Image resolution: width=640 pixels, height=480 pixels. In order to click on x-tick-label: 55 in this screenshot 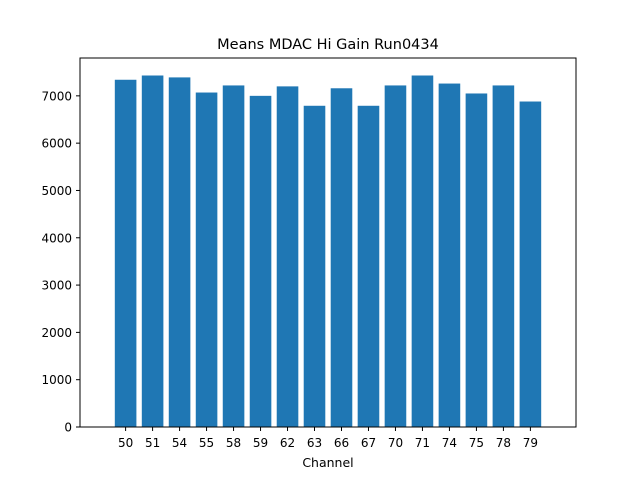, I will do `click(206, 443)`.